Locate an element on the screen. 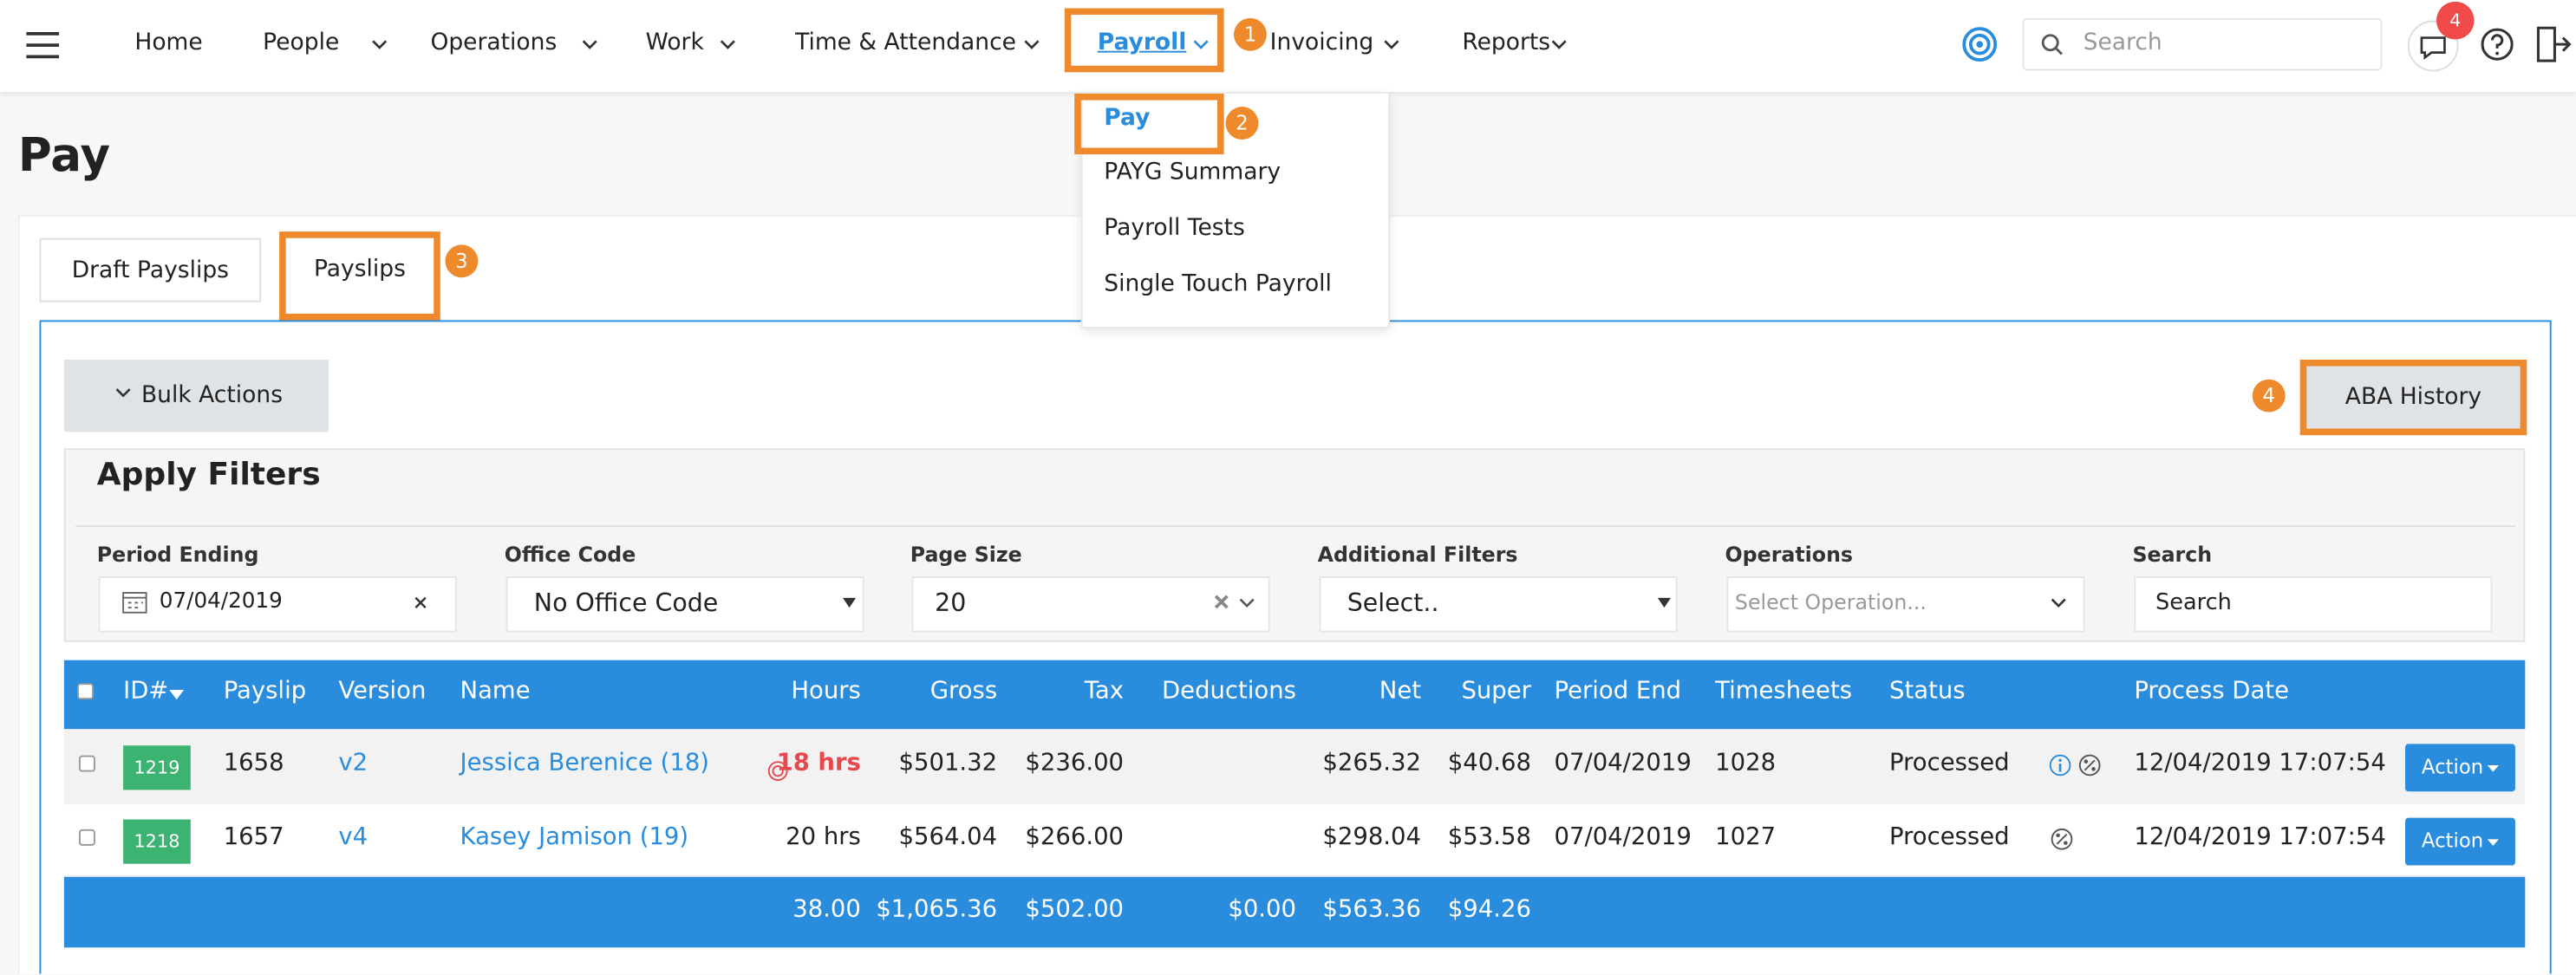  help-icon is located at coordinates (2498, 44).